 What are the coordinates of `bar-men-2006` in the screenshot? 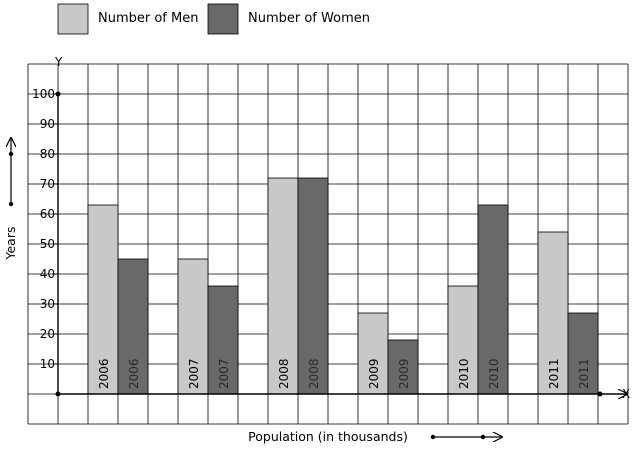 It's located at (103, 299).